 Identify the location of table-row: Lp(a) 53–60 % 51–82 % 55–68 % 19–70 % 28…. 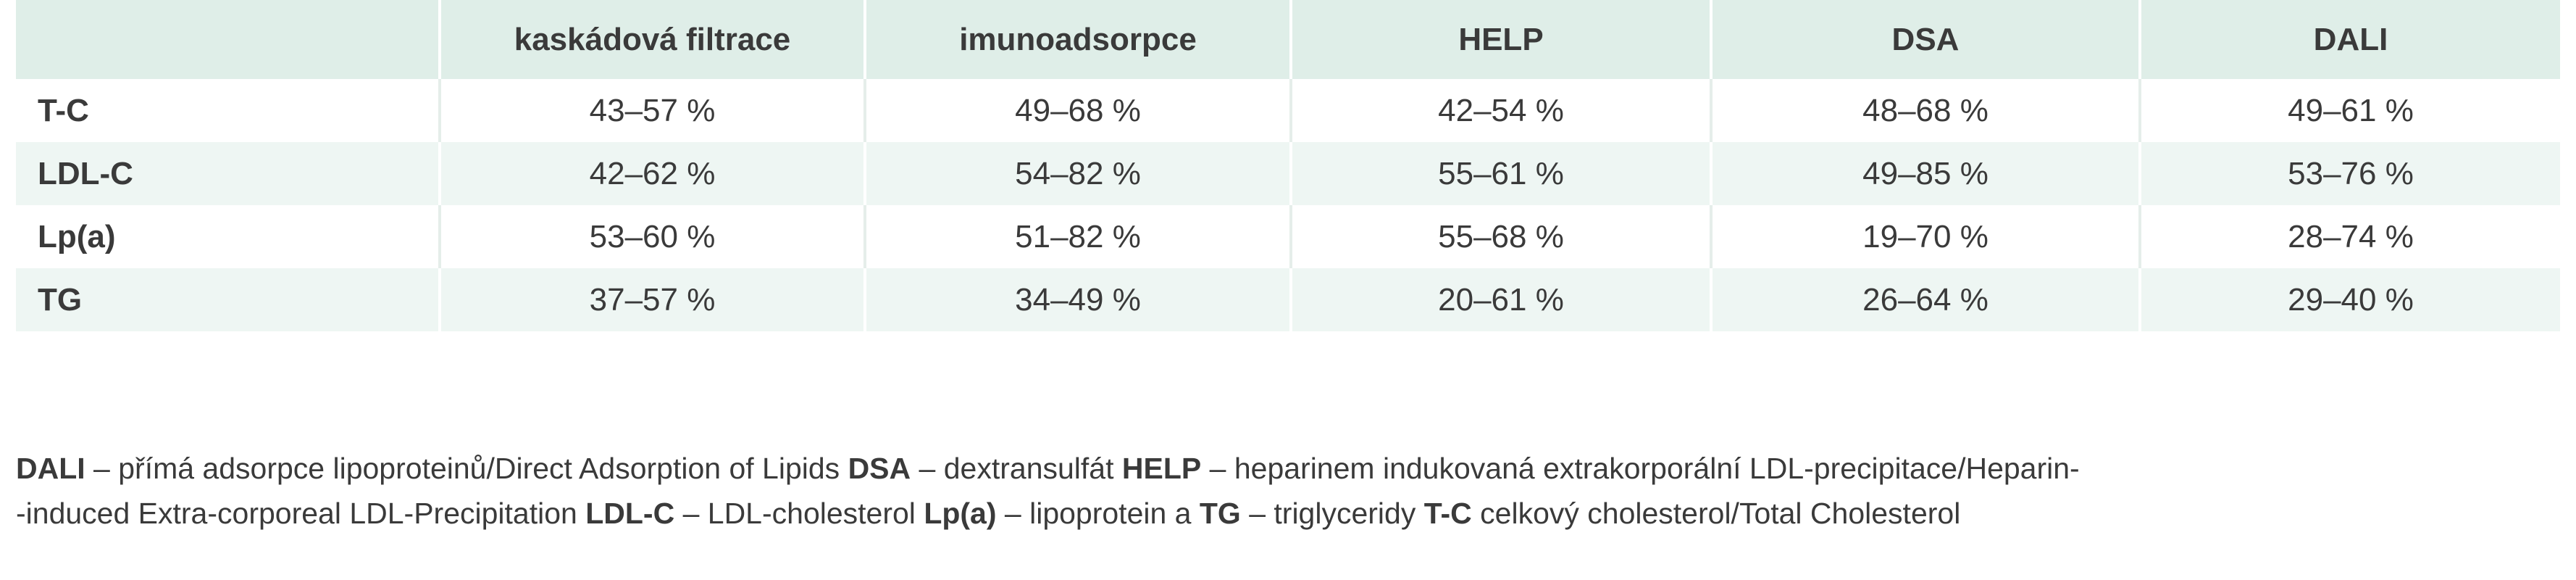
(1288, 237).